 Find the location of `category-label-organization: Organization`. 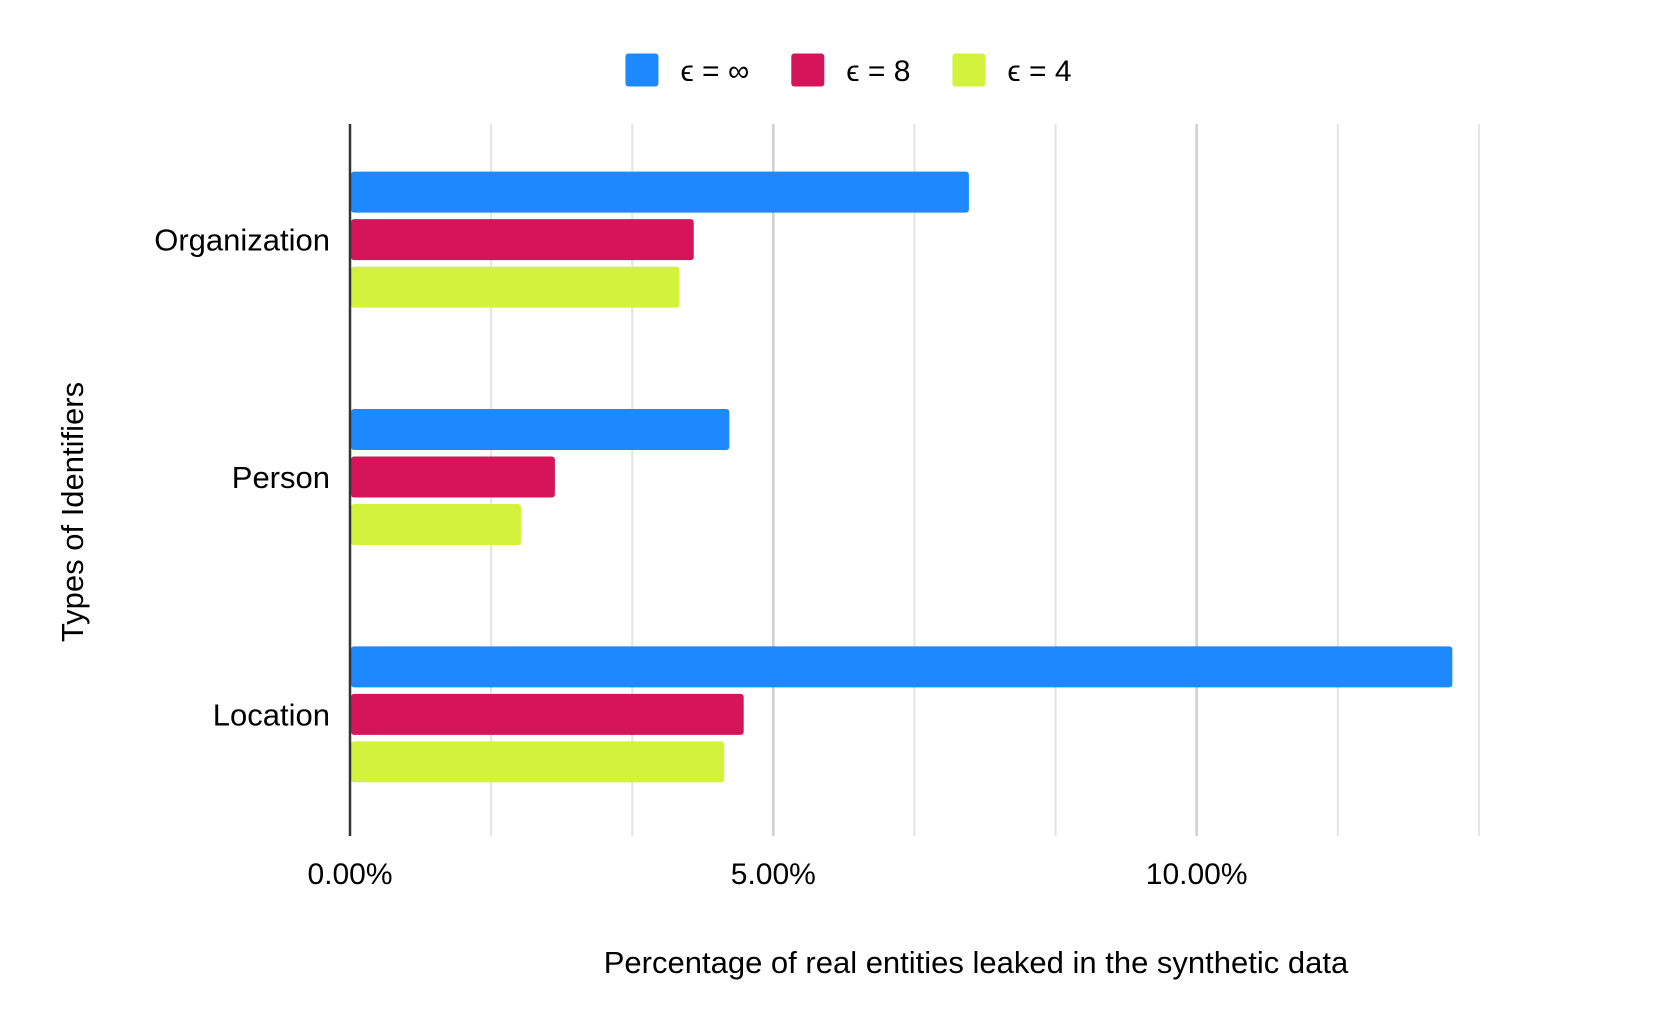

category-label-organization: Organization is located at coordinates (242, 240).